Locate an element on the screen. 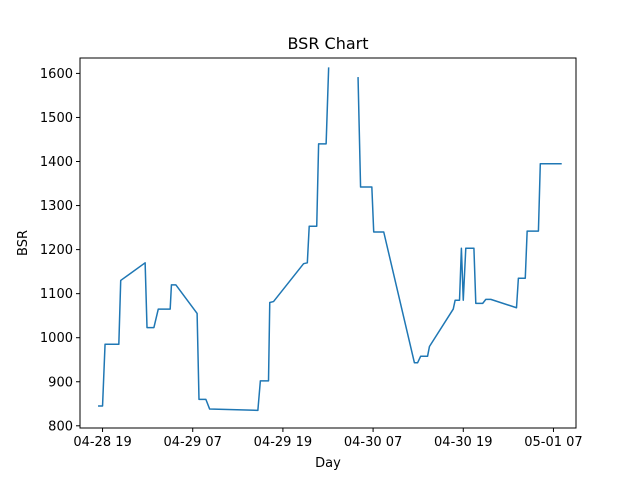 This screenshot has height=480, width=640. y-tick-label: 800 is located at coordinates (60, 426).